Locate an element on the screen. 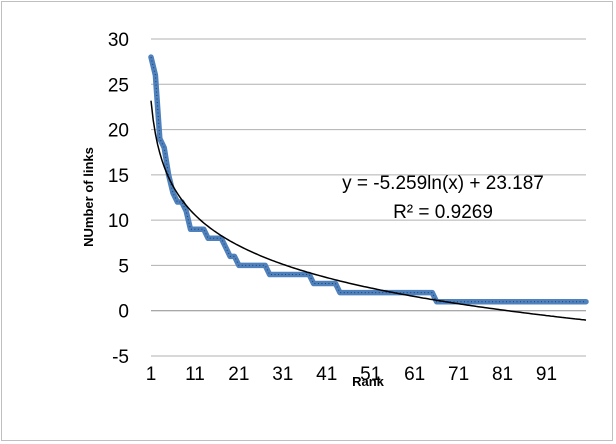 The image size is (616, 444). y-tick-label: 20 is located at coordinates (118, 131).